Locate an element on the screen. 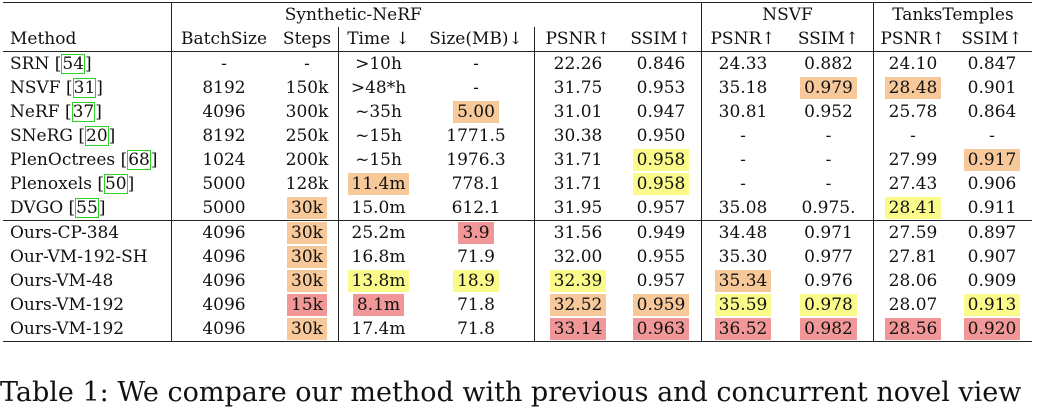 This screenshot has width=1041, height=410. value-cell: 22.26 is located at coordinates (577, 63).